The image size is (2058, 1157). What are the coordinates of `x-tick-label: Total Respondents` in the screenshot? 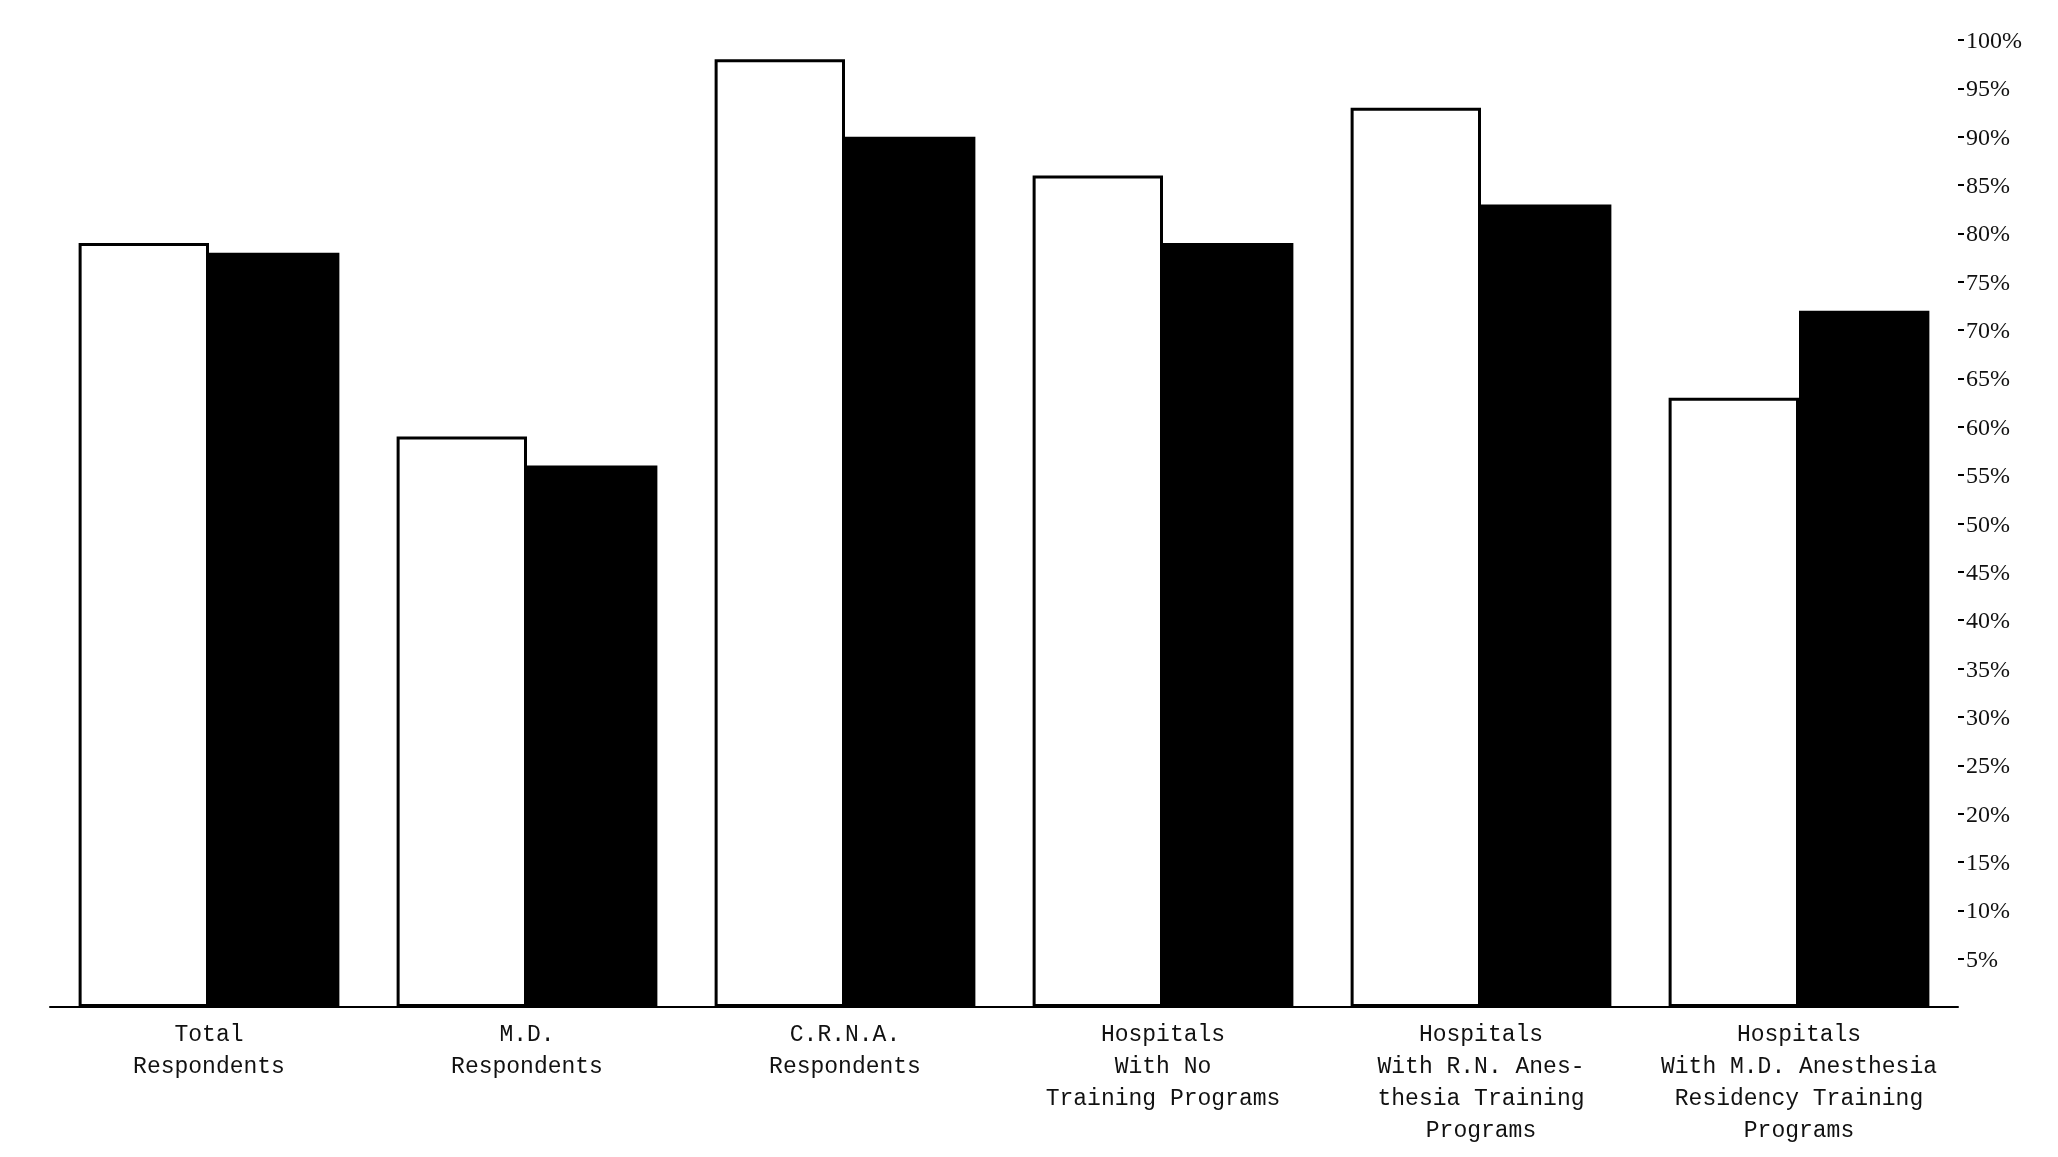 It's located at (209, 1051).